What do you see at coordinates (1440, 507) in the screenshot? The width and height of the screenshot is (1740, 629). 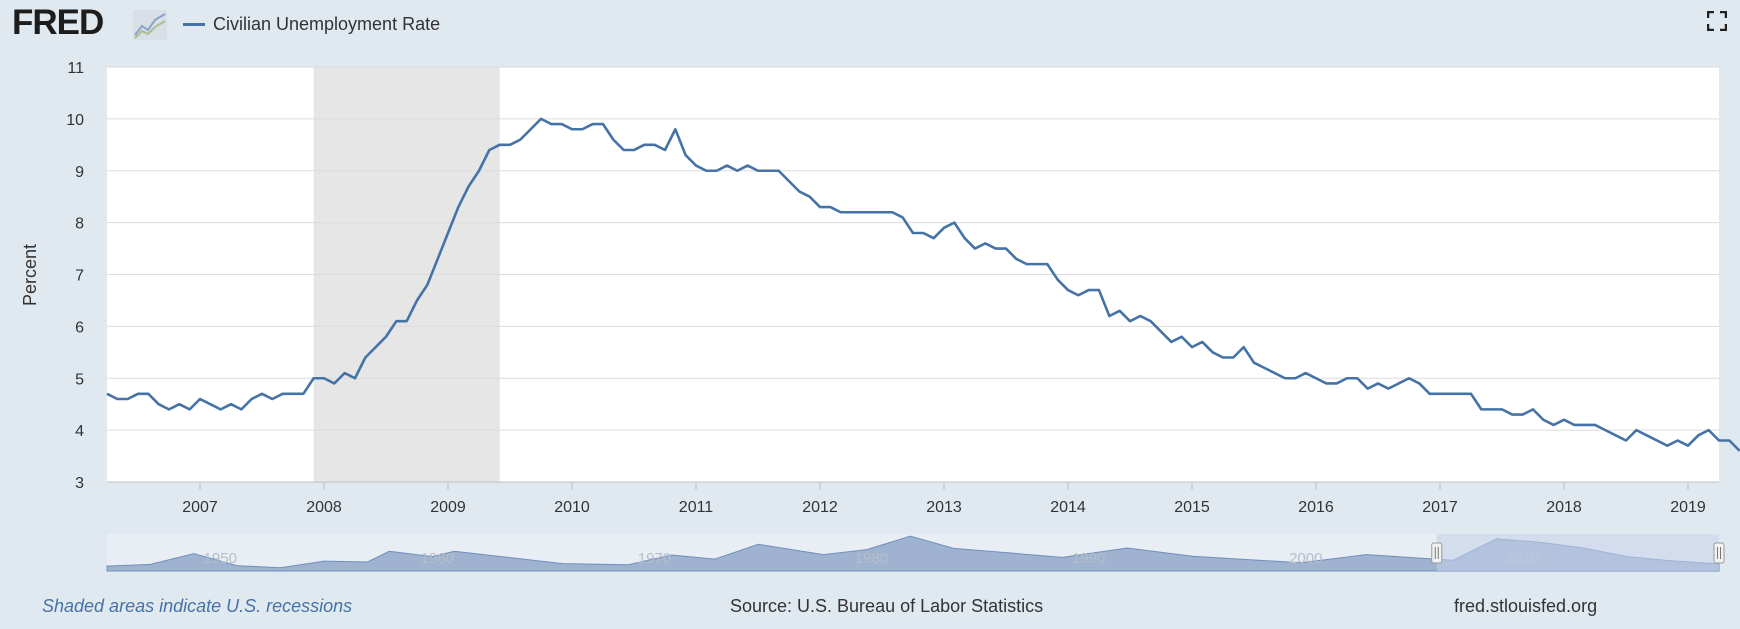 I see `x-tick-label: 2017` at bounding box center [1440, 507].